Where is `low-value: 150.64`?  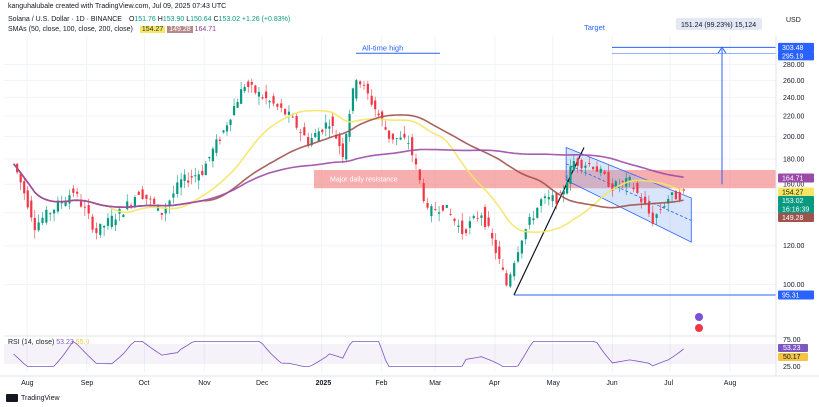 low-value: 150.64 is located at coordinates (201, 19).